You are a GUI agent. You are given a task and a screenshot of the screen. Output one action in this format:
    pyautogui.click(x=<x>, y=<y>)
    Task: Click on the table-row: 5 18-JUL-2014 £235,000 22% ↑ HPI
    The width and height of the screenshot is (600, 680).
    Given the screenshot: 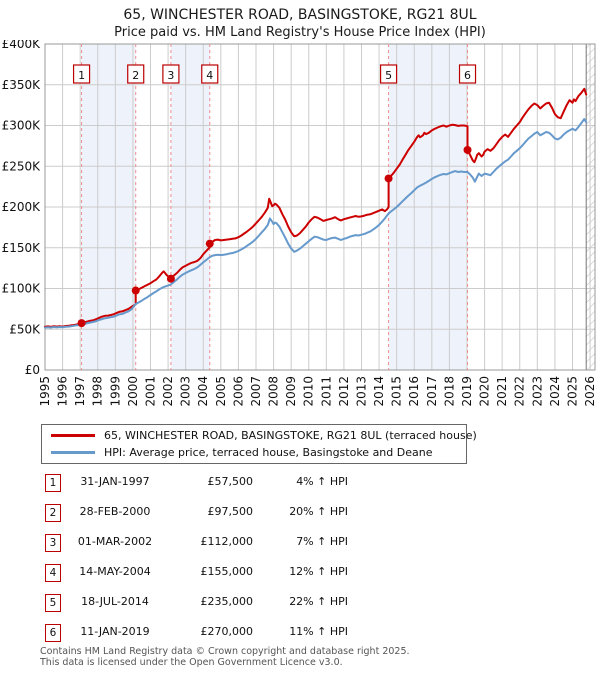 What is the action you would take?
    pyautogui.click(x=300, y=606)
    